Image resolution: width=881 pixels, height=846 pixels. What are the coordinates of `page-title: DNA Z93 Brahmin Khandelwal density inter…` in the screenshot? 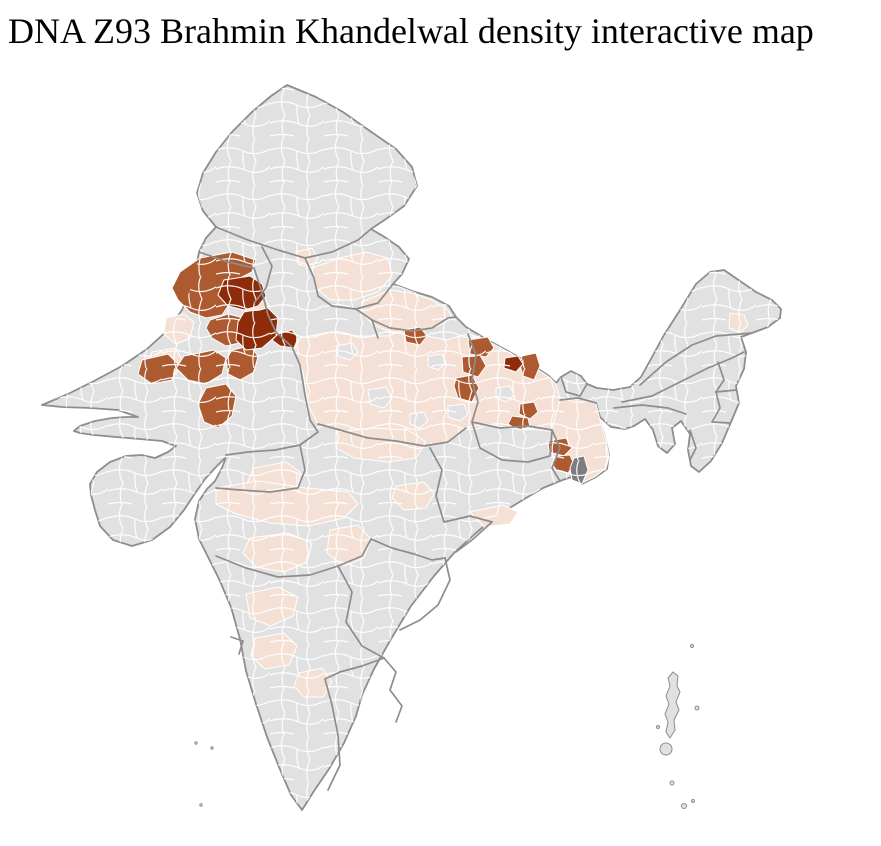 It's located at (411, 31).